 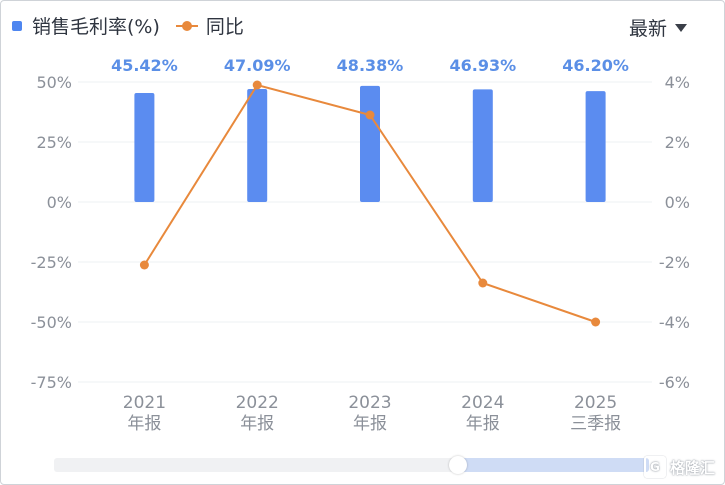 What do you see at coordinates (257, 65) in the screenshot?
I see `bar-value-label: 47.09%` at bounding box center [257, 65].